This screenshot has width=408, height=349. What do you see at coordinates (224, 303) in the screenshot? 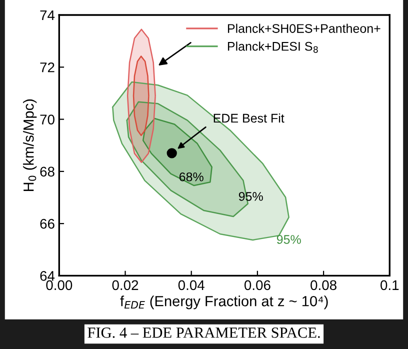
I see `x-axis-title: f$_{EDE}$ (Energy Fraction at z ~ 10⁴)` at bounding box center [224, 303].